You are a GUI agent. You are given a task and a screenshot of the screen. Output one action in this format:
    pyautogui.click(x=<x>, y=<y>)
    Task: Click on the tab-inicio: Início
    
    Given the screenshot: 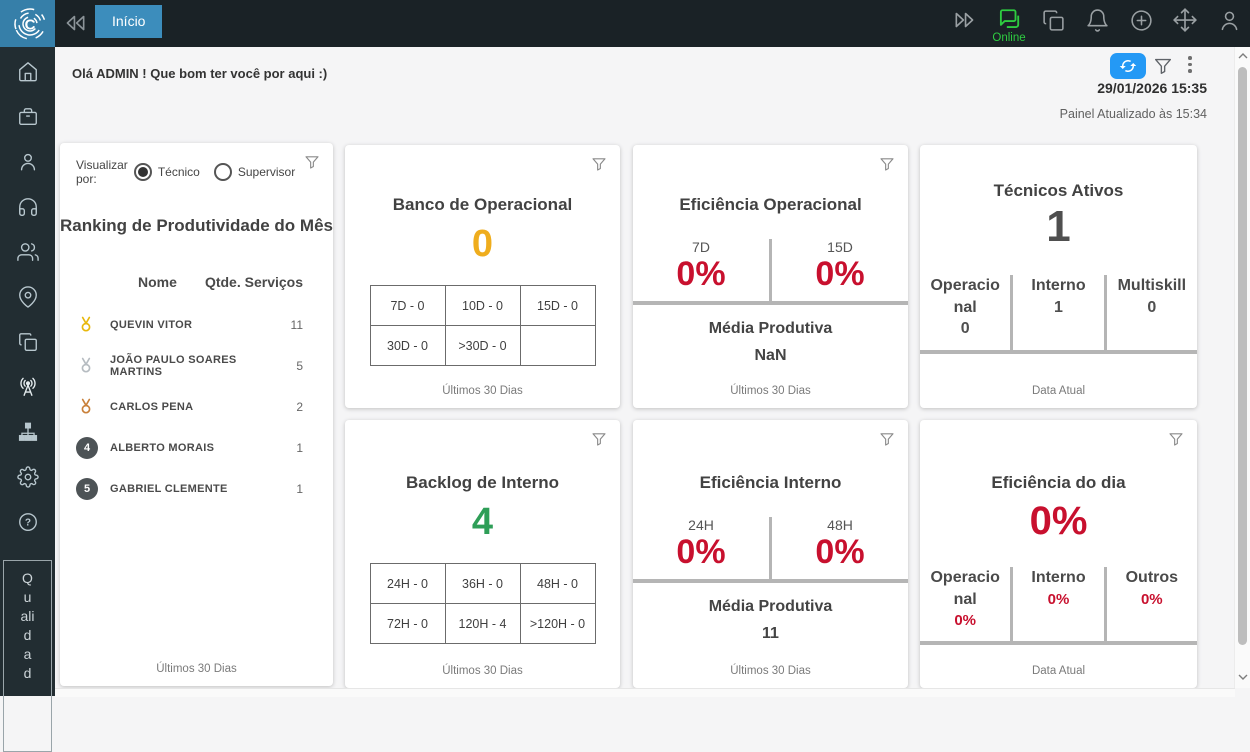 What is the action you would take?
    pyautogui.click(x=129, y=21)
    